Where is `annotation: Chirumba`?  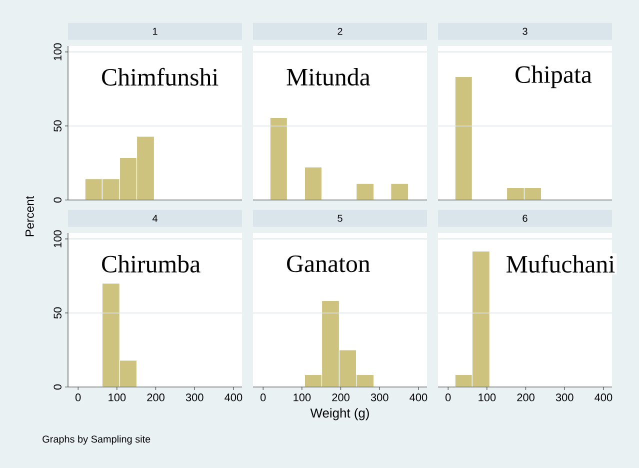
annotation: Chirumba is located at coordinates (151, 264).